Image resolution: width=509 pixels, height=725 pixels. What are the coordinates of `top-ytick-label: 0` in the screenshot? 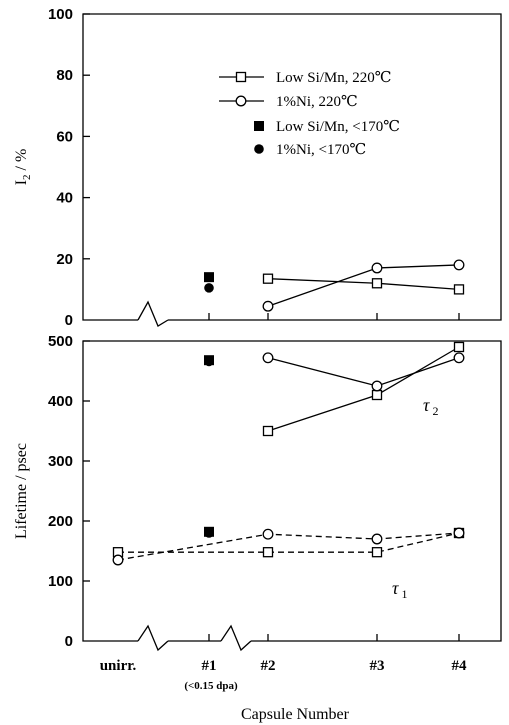 It's located at (69, 320).